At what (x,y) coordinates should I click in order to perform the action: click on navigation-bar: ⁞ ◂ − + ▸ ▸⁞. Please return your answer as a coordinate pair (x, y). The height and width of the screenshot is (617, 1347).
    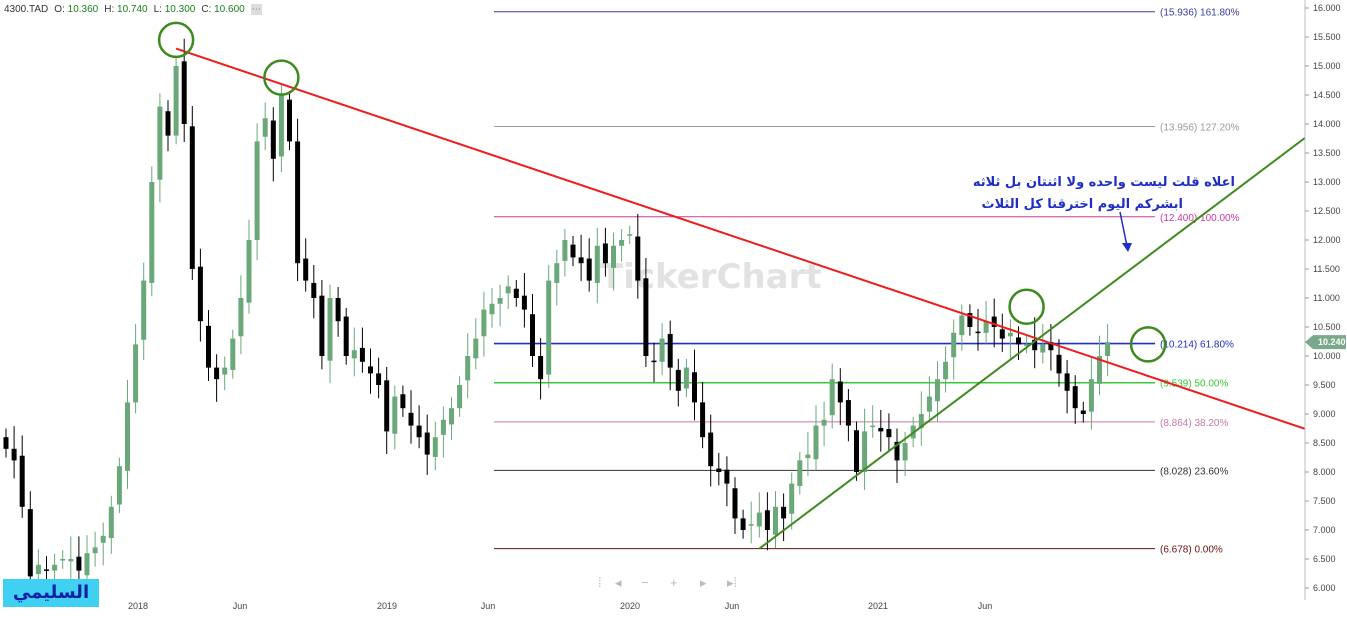
    Looking at the image, I should click on (667, 582).